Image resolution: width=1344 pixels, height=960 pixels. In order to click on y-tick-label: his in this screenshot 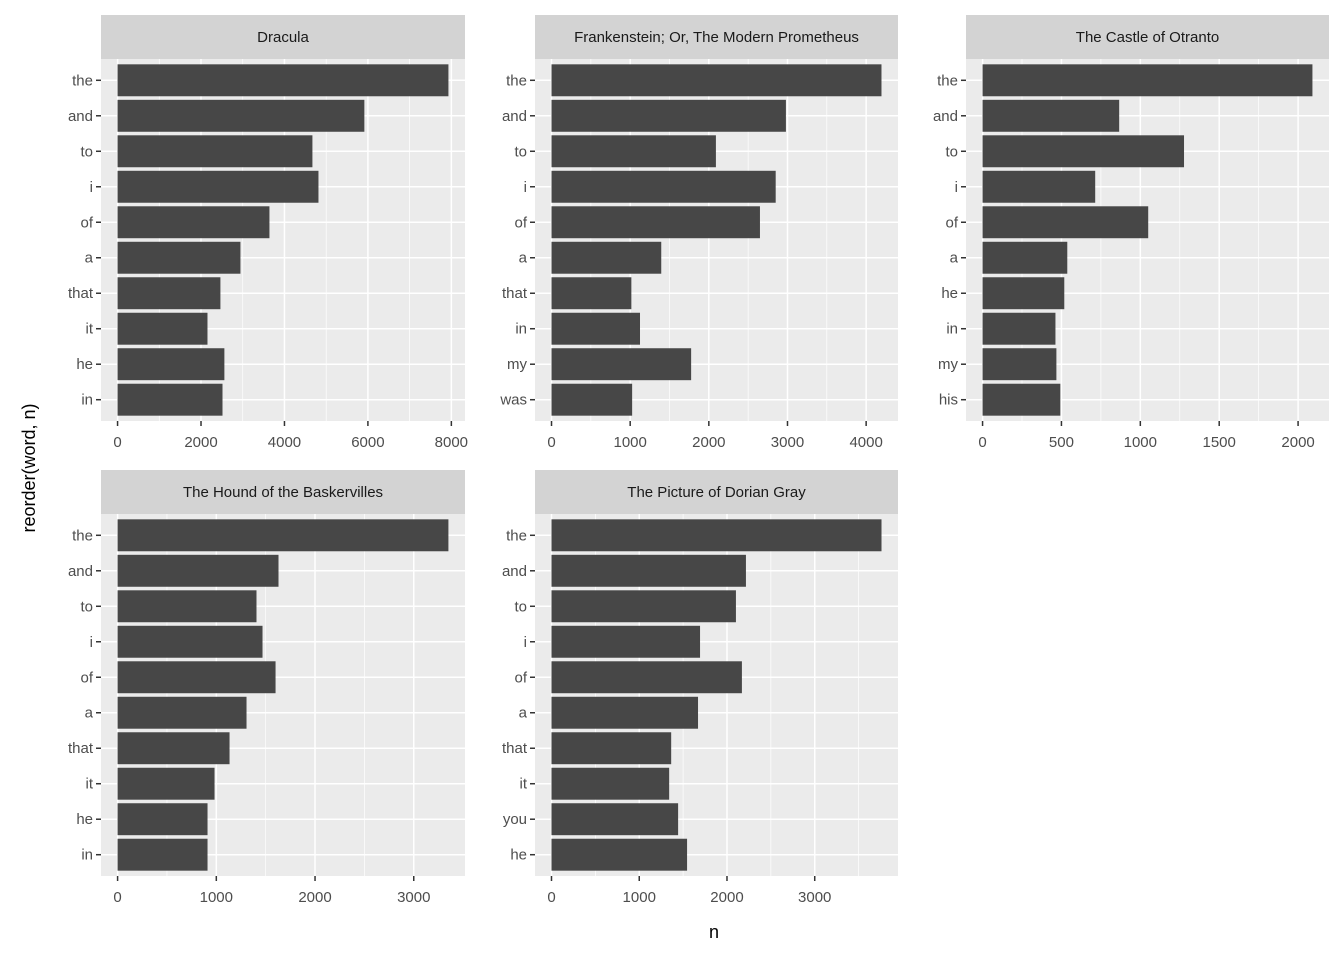, I will do `click(948, 400)`.